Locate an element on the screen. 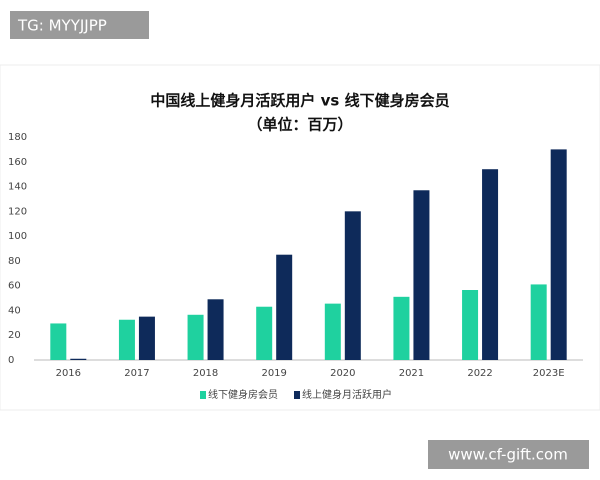 Image resolution: width=600 pixels, height=480 pixels. x-tick-label: 2017 is located at coordinates (136, 373).